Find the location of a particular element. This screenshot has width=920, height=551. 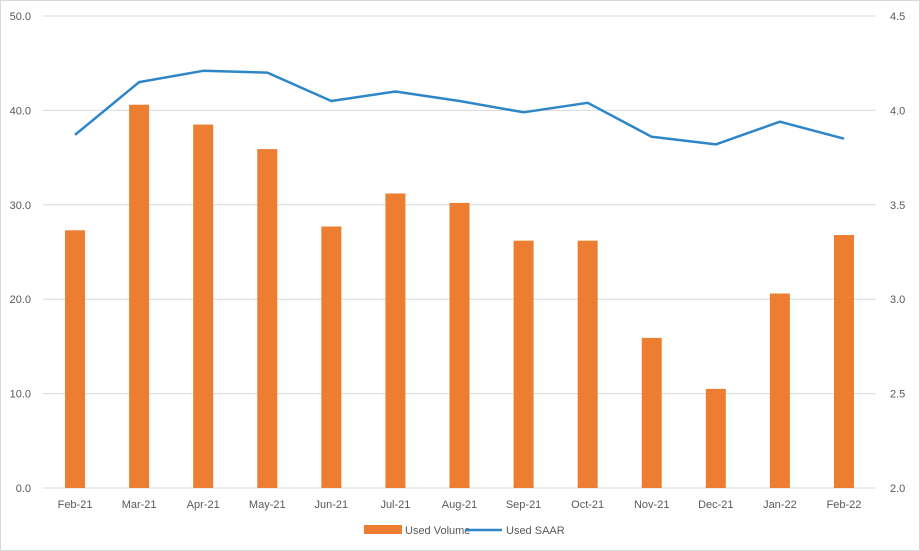

x-tick-label: Sep-21 is located at coordinates (523, 505).